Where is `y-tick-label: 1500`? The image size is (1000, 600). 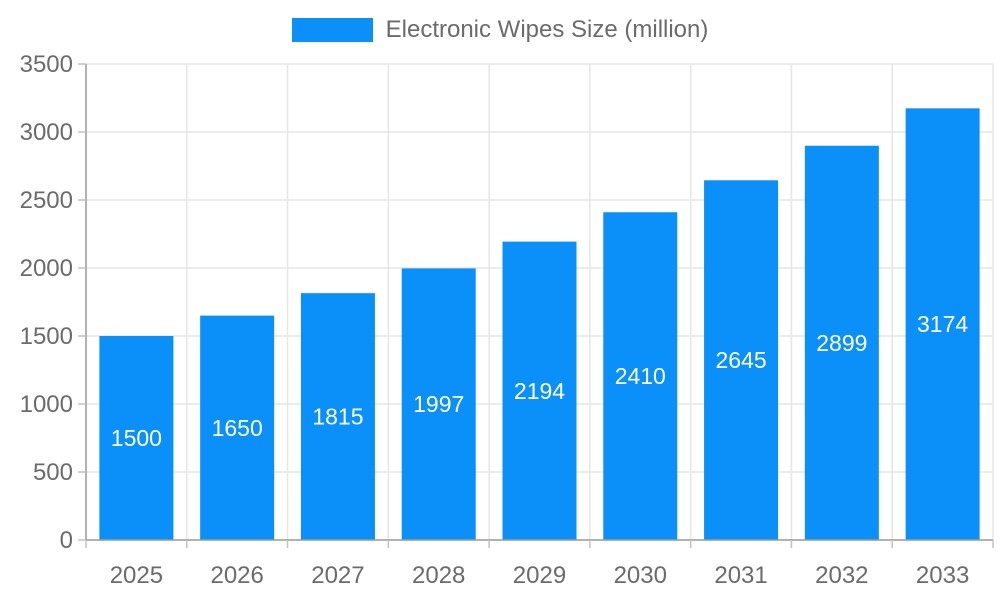 y-tick-label: 1500 is located at coordinates (46, 336).